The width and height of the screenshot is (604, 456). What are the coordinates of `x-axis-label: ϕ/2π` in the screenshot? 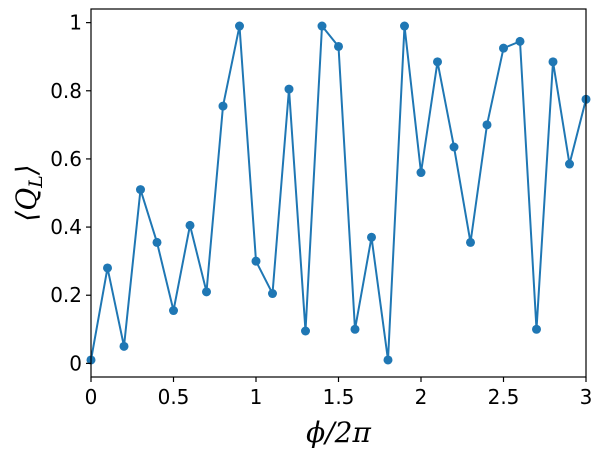 It's located at (338, 432).